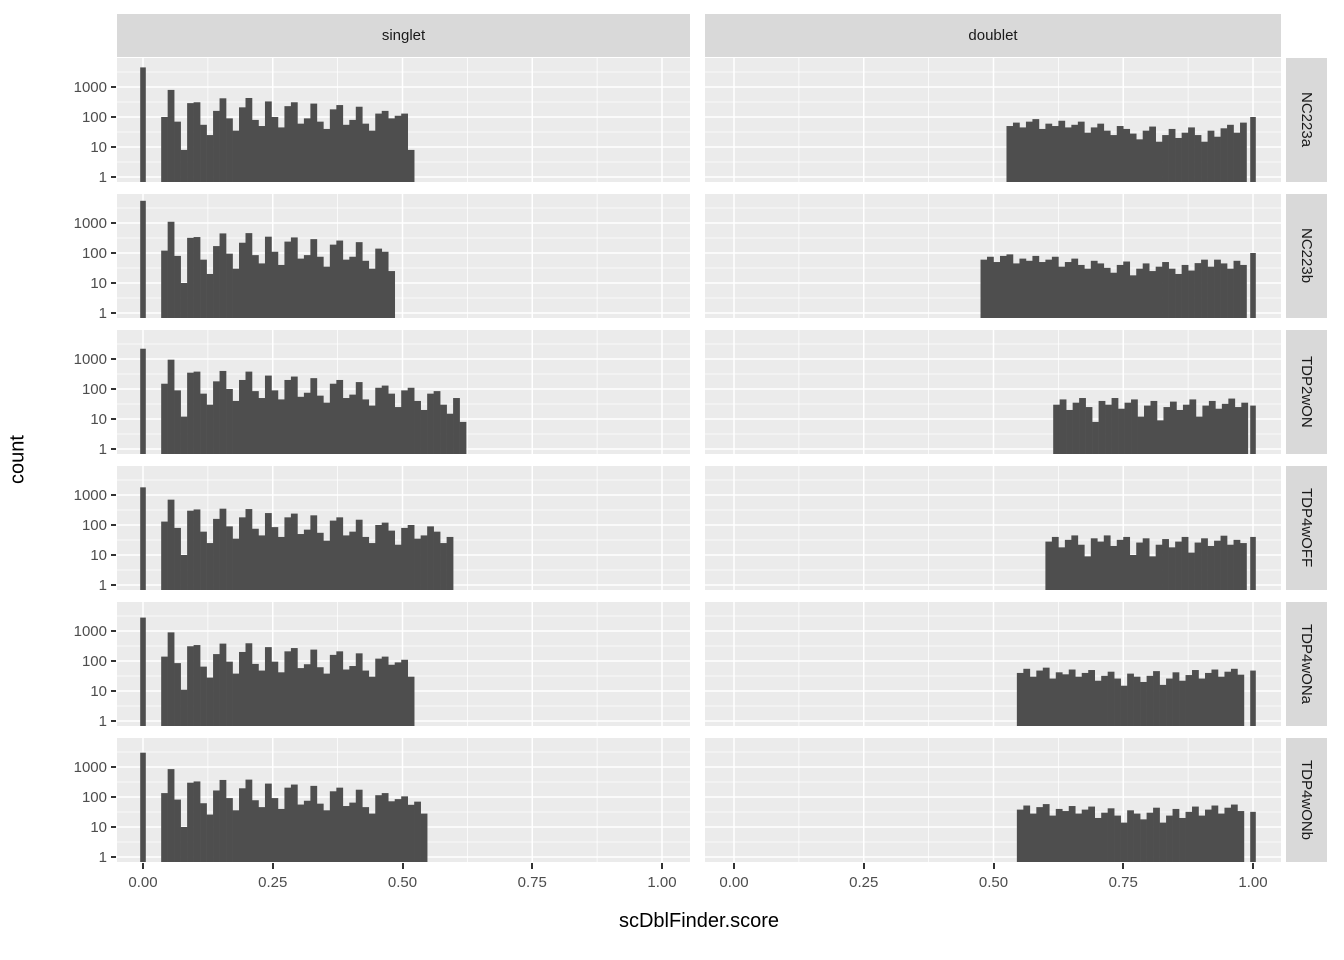 The image size is (1344, 960). I want to click on facet-panel-NC223b-singlet, so click(403, 256).